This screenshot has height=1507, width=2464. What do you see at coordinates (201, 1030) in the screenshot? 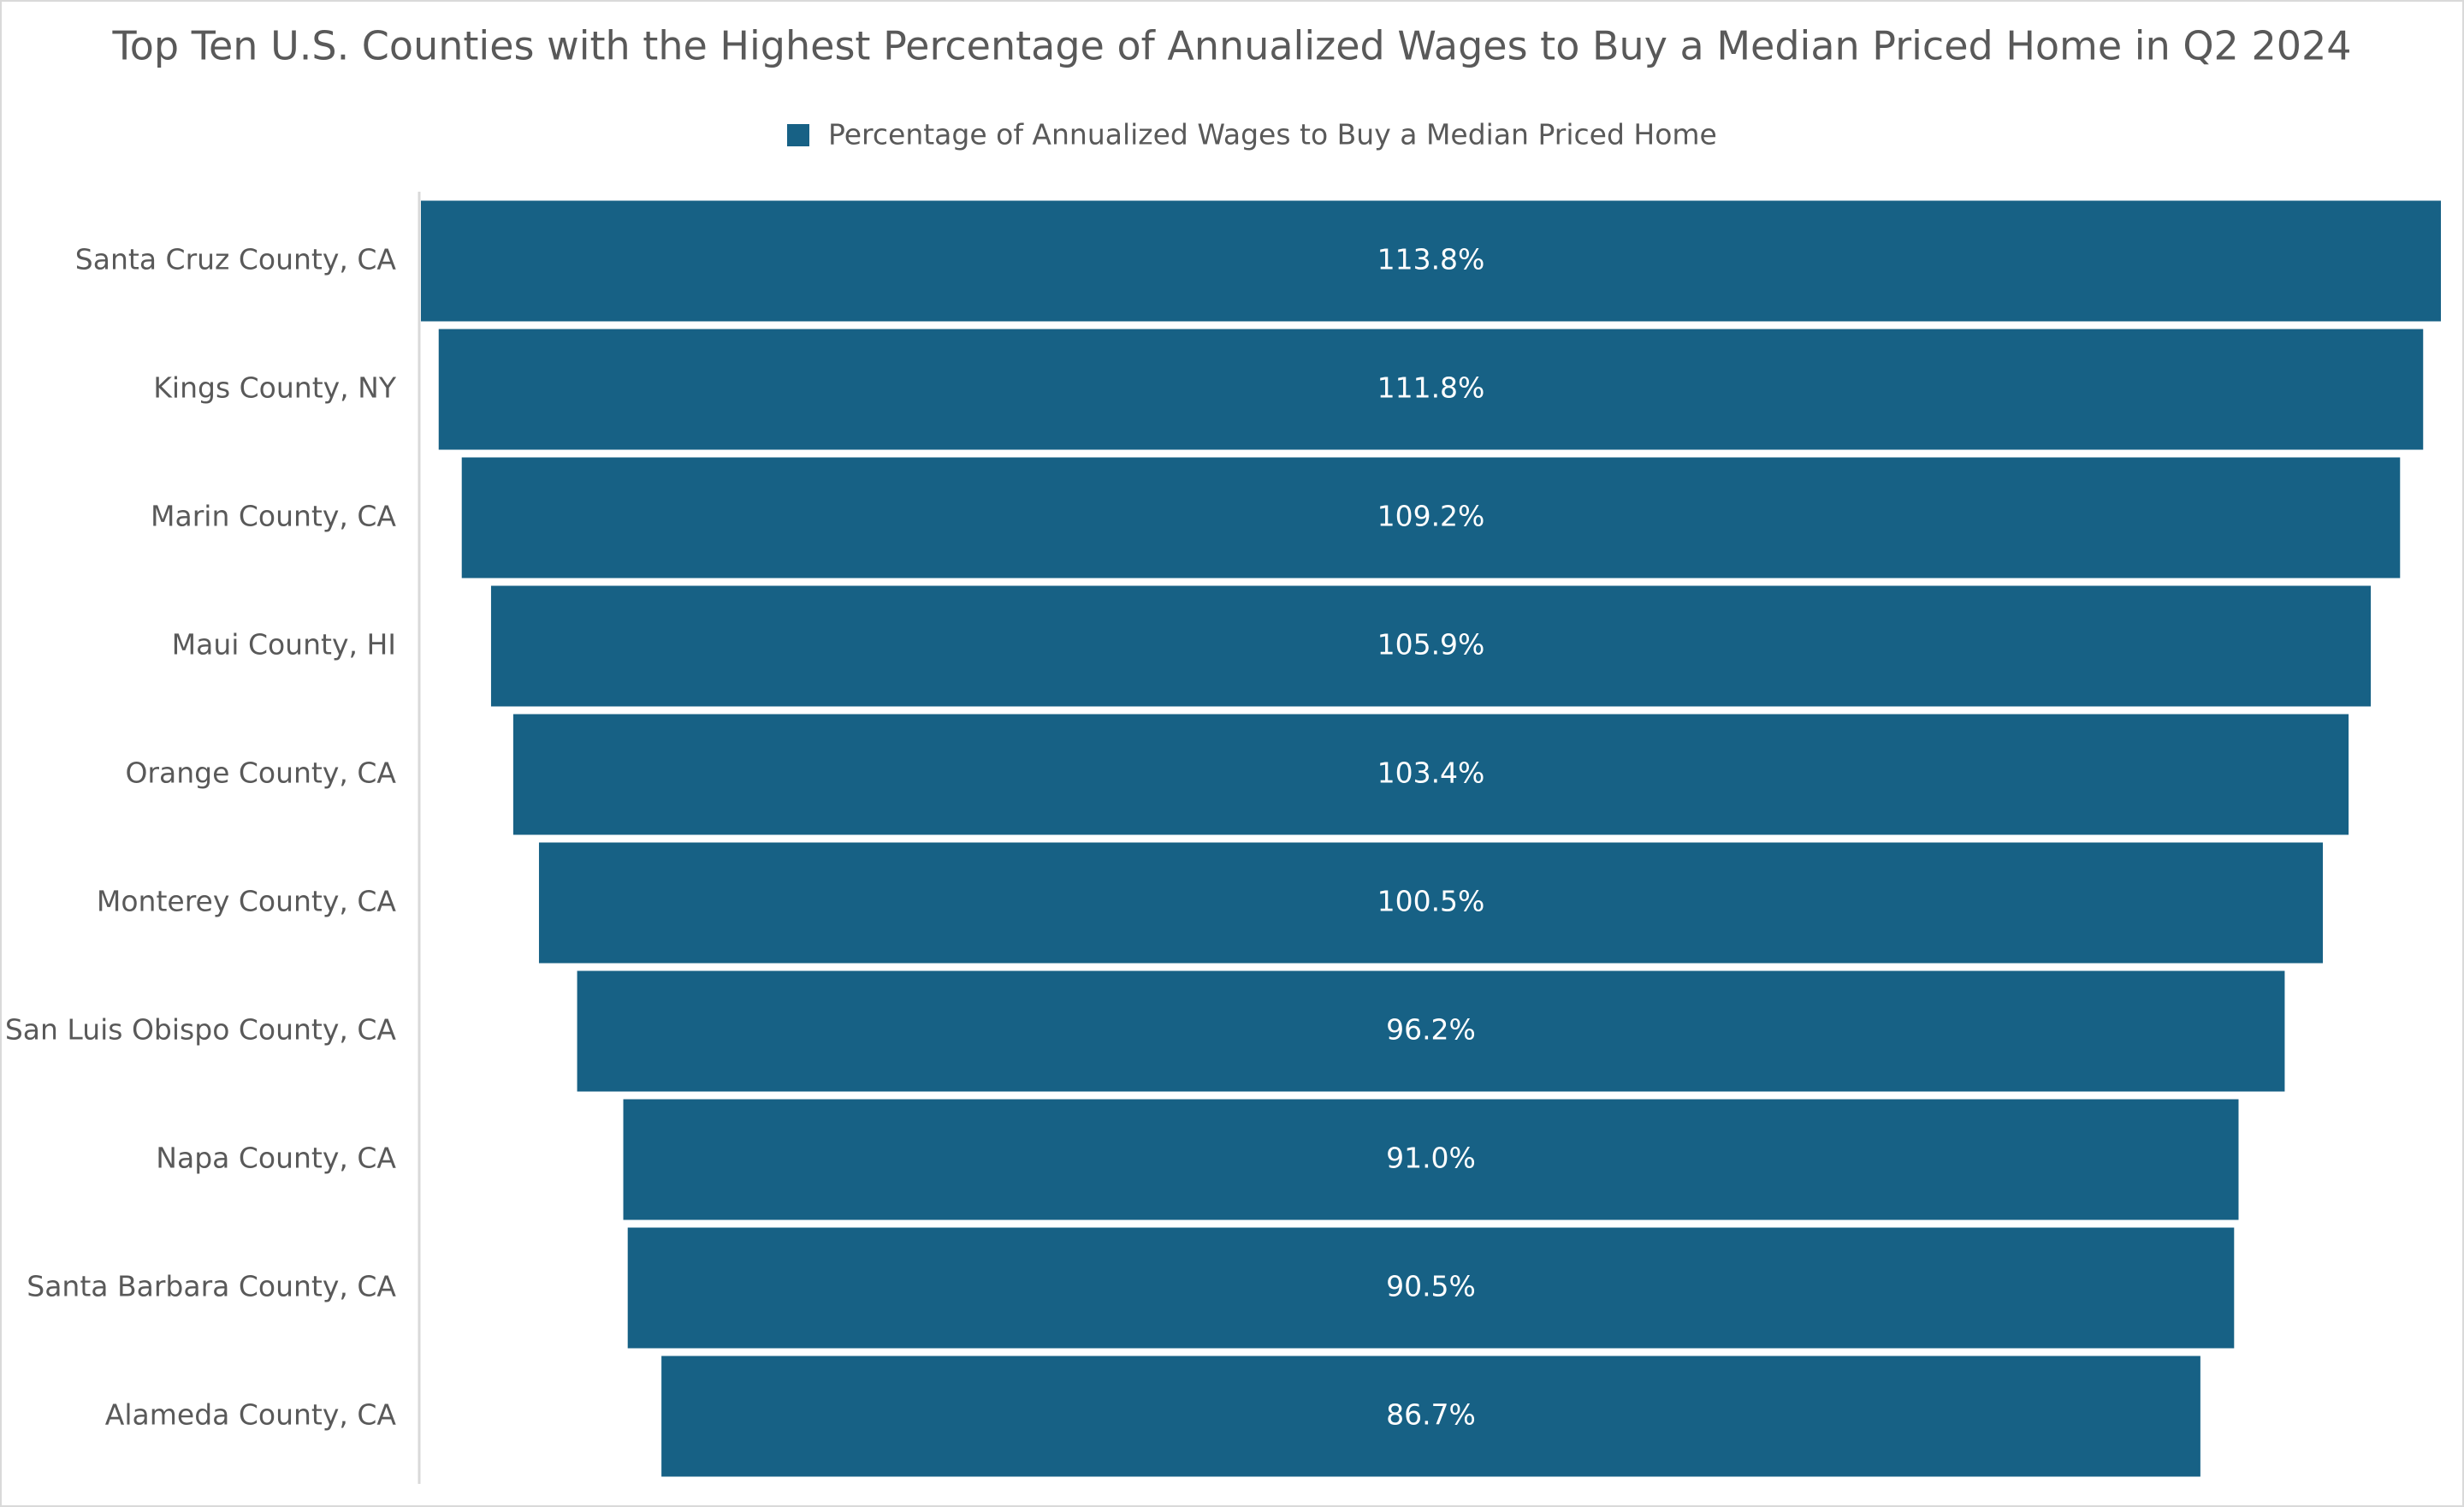
I see `category-label: San Luis Obispo County, CA` at bounding box center [201, 1030].